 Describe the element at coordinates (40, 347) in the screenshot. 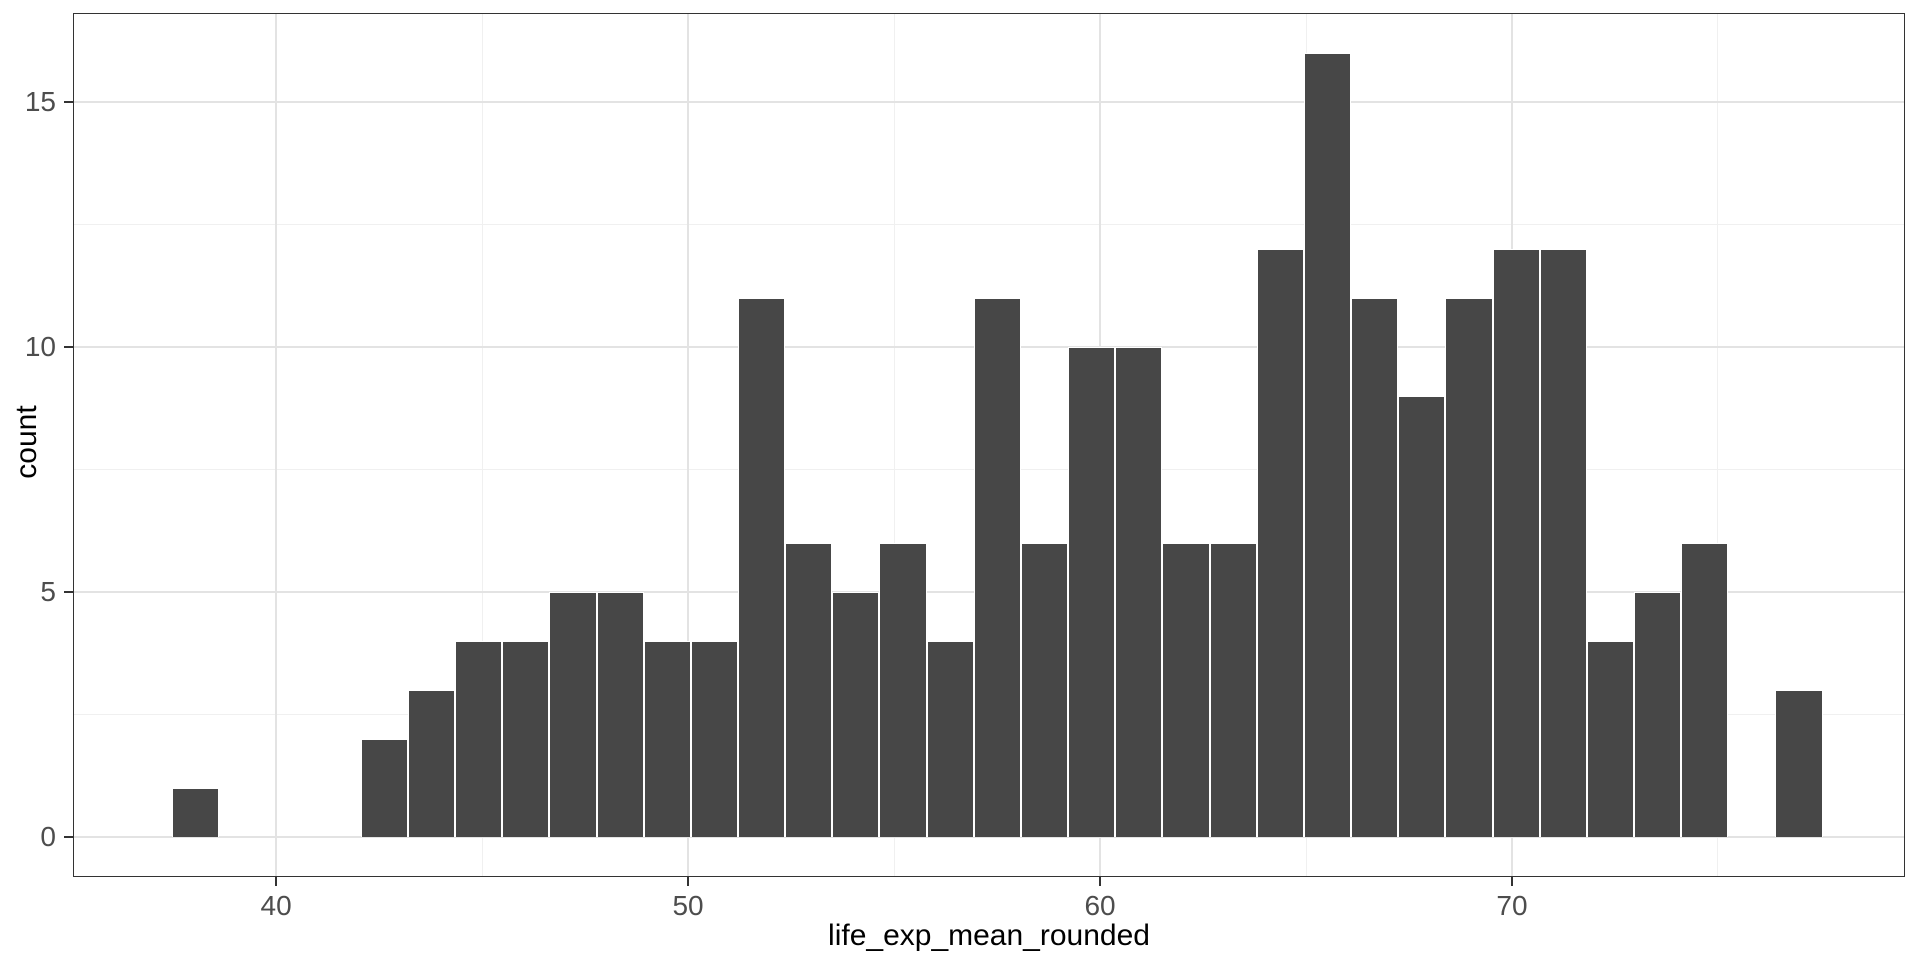

I see `y-tick-label: 10` at that location.